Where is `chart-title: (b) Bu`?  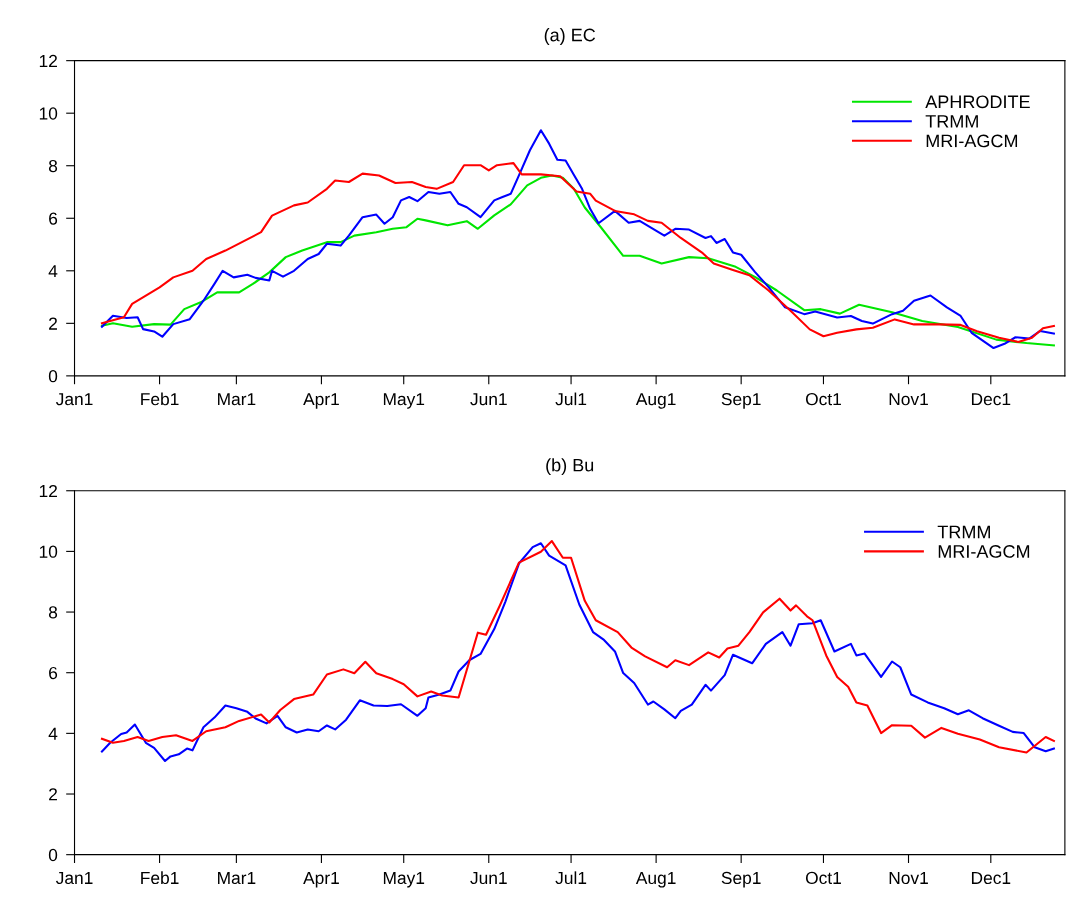 chart-title: (b) Bu is located at coordinates (570, 467).